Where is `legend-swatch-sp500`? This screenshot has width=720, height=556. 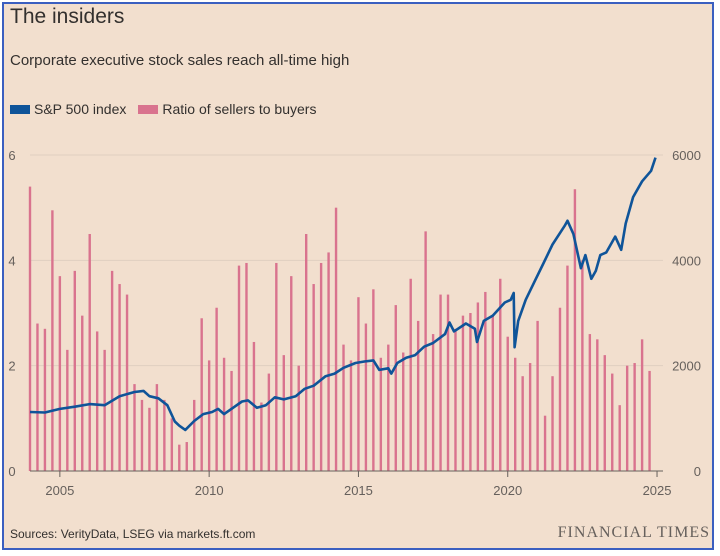 legend-swatch-sp500 is located at coordinates (20, 109).